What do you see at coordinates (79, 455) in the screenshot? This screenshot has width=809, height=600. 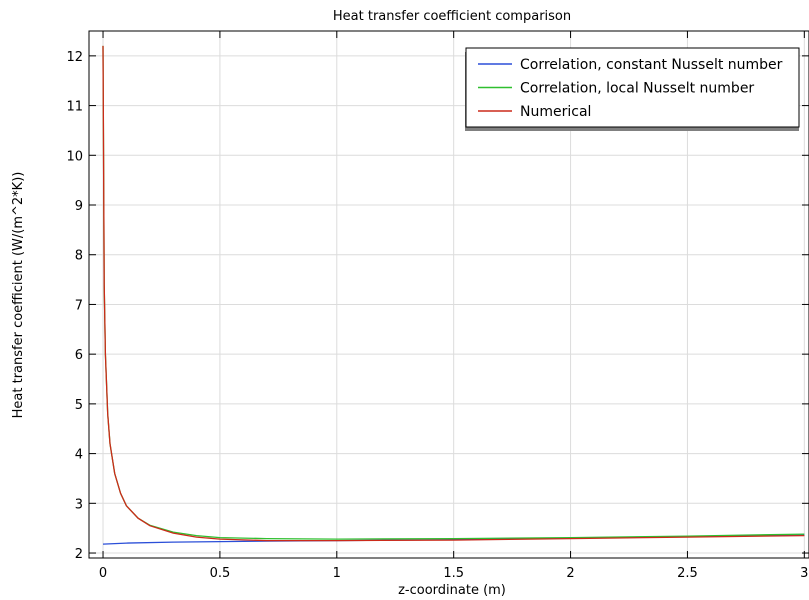 I see `y-tick-label: 4` at bounding box center [79, 455].